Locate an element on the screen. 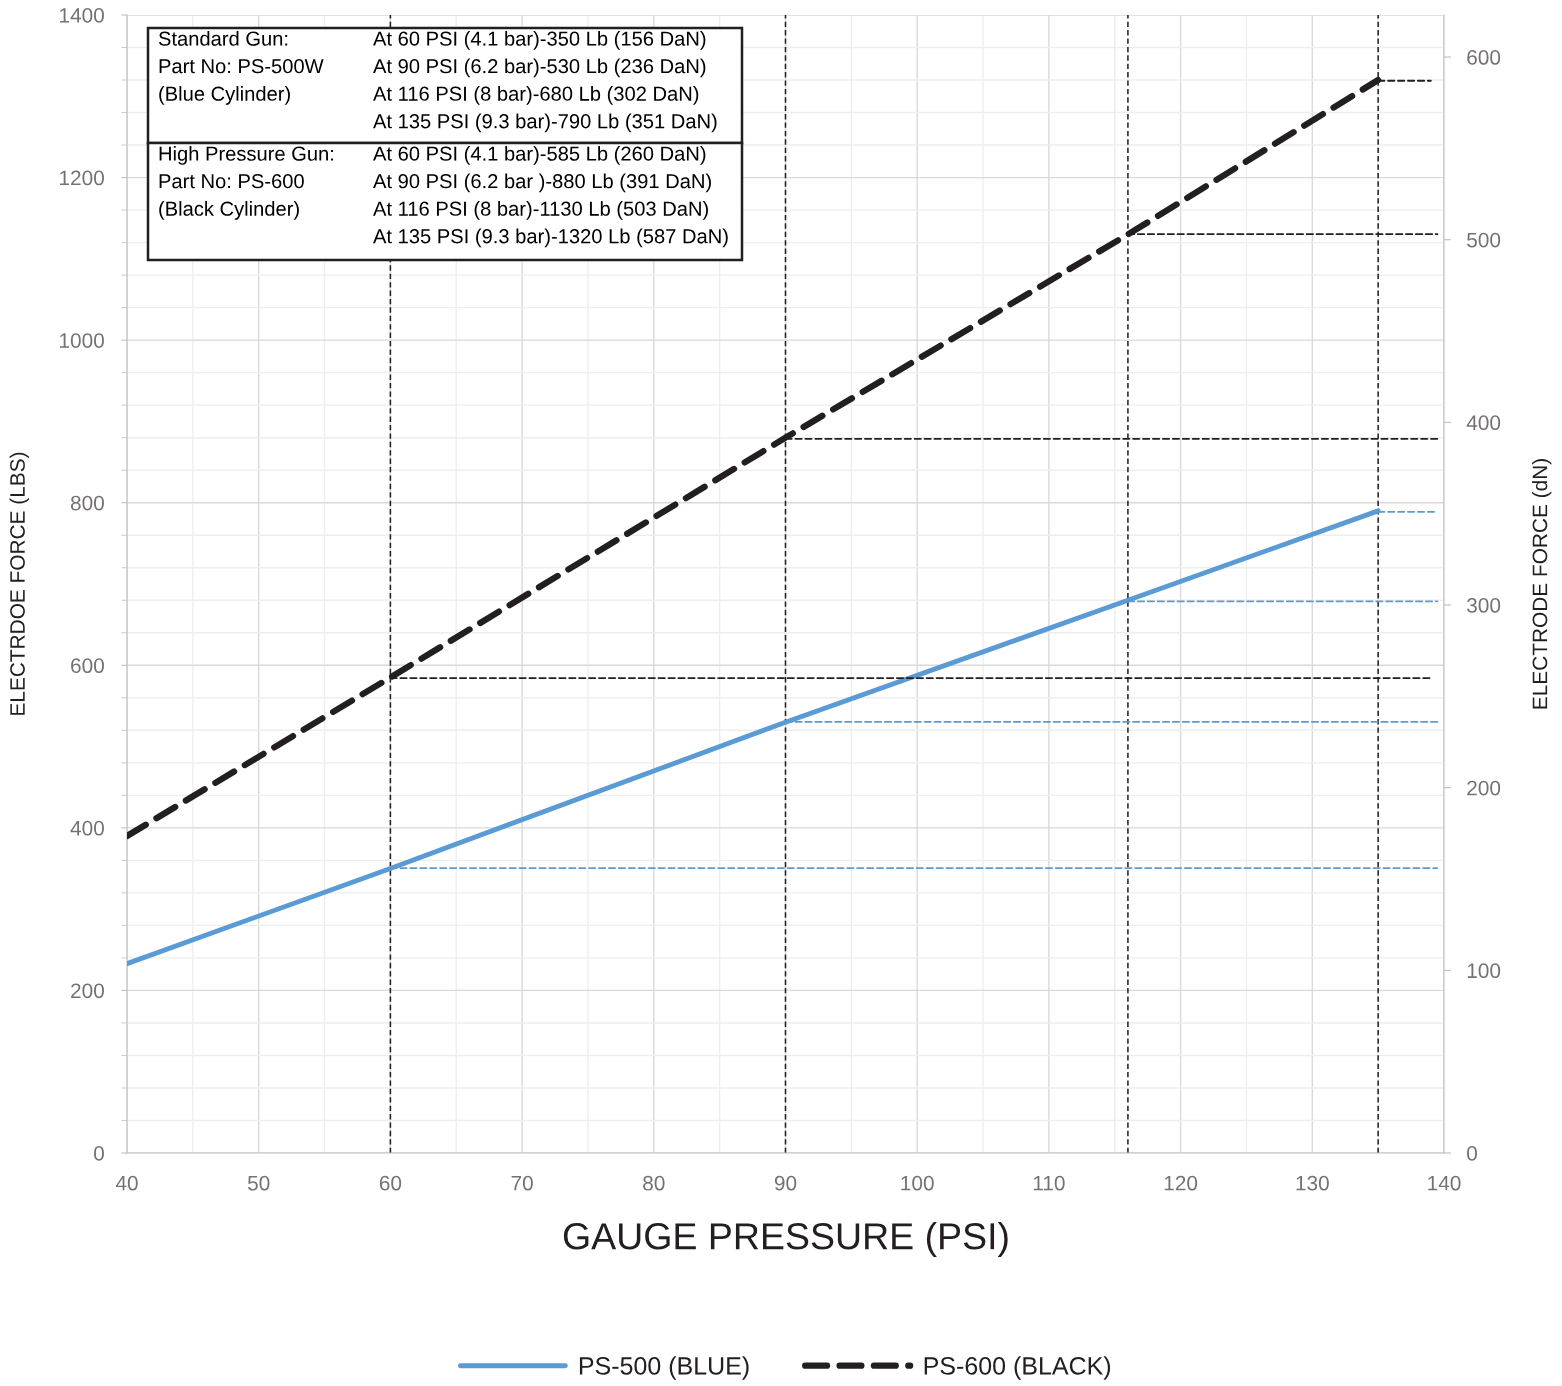 The width and height of the screenshot is (1562, 1386). x-tick-label: 140 is located at coordinates (1444, 1183).